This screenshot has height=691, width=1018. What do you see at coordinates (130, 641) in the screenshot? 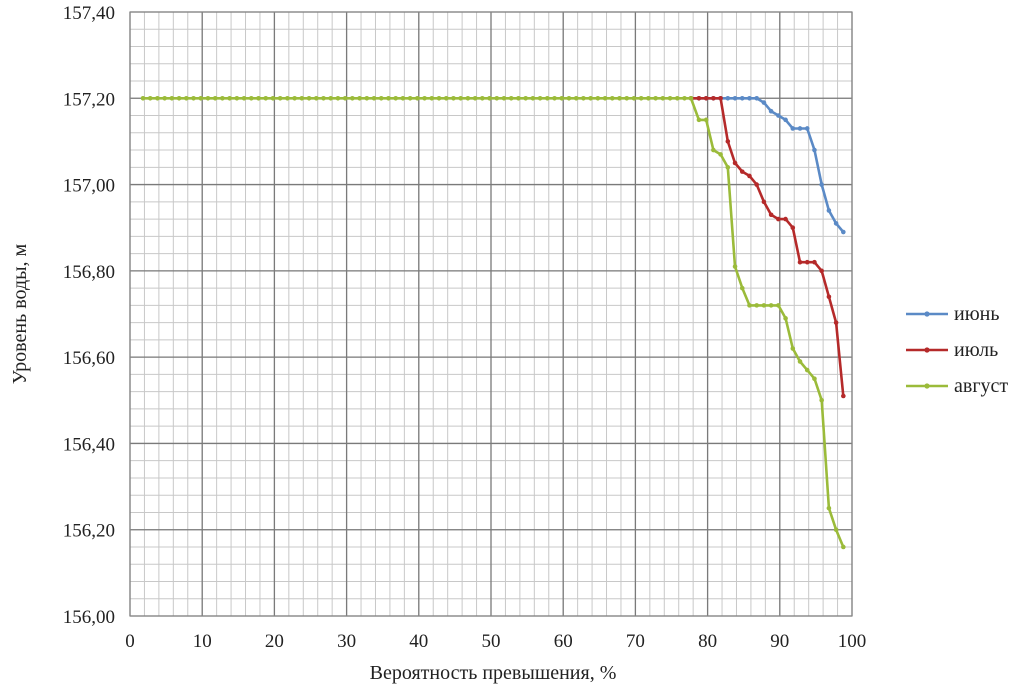
I see `x-tick-label: 0` at bounding box center [130, 641].